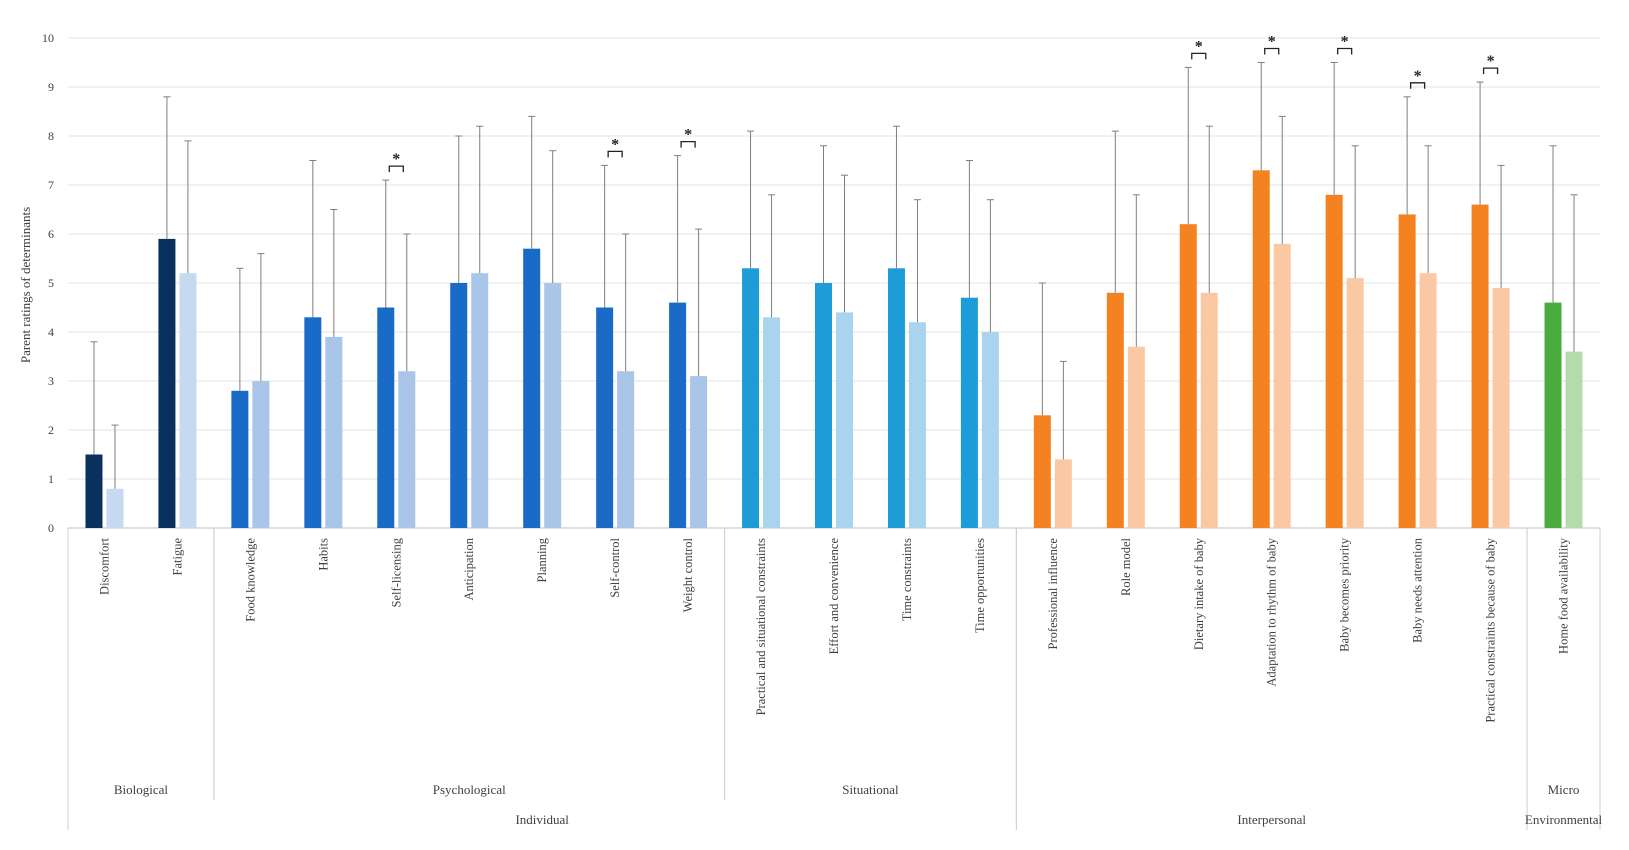  I want to click on x-tick-label: Practical constraints because of baby, so click(1491, 629).